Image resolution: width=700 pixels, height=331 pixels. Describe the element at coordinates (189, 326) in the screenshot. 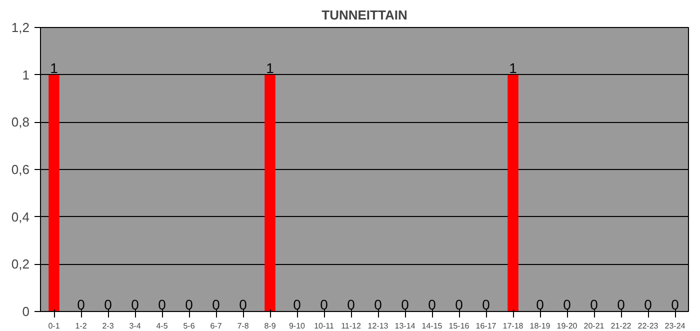

I see `x-tick-label: 5-6` at that location.